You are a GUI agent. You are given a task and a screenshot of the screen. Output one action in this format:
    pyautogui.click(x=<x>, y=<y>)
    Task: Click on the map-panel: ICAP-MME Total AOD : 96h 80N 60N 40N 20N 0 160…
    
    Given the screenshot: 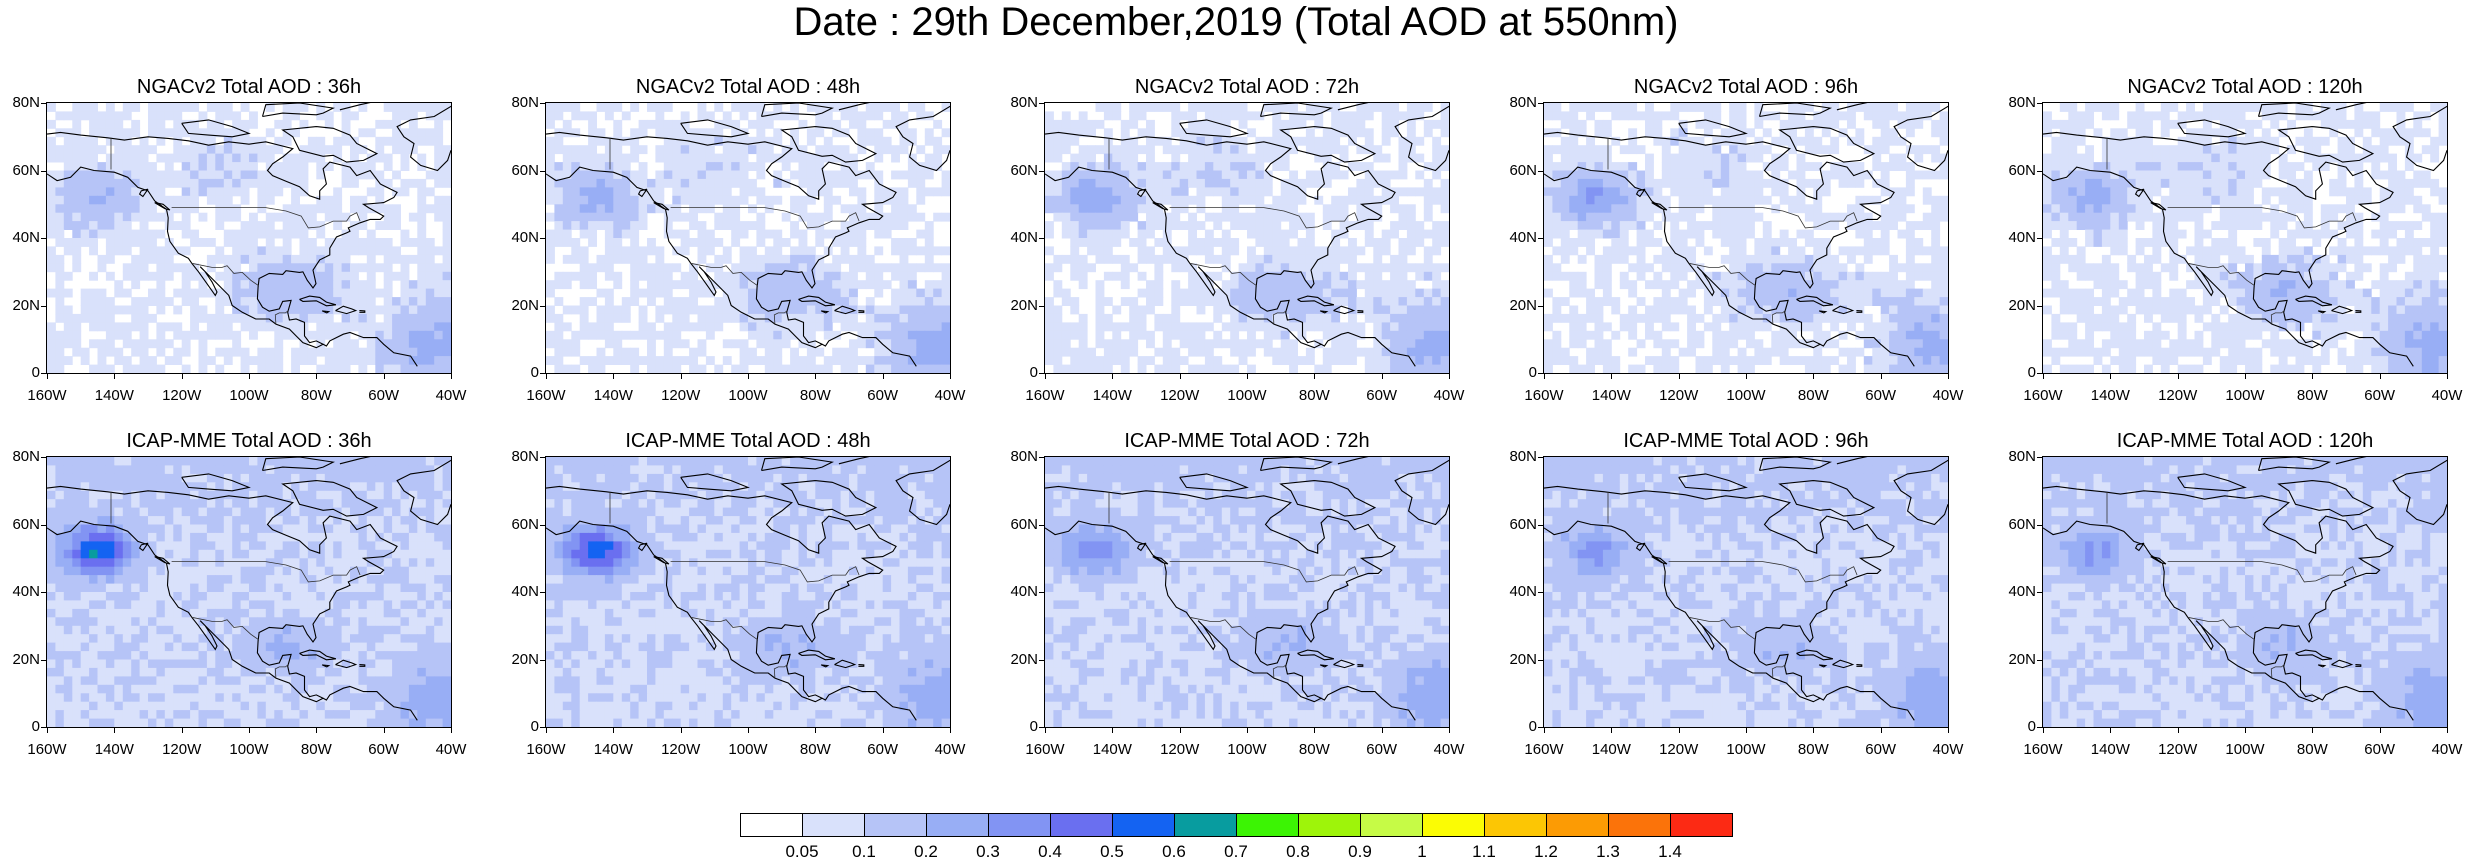 What is the action you would take?
    pyautogui.click(x=1730, y=591)
    